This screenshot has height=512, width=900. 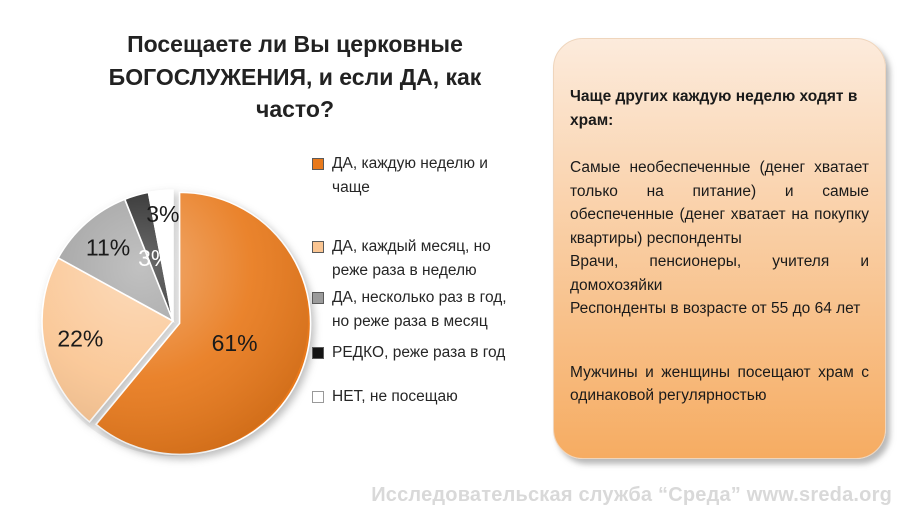 I want to click on info-panel-paragraph: Врачи, пенсионеры, учителя и домохозяйки, so click(x=719, y=273).